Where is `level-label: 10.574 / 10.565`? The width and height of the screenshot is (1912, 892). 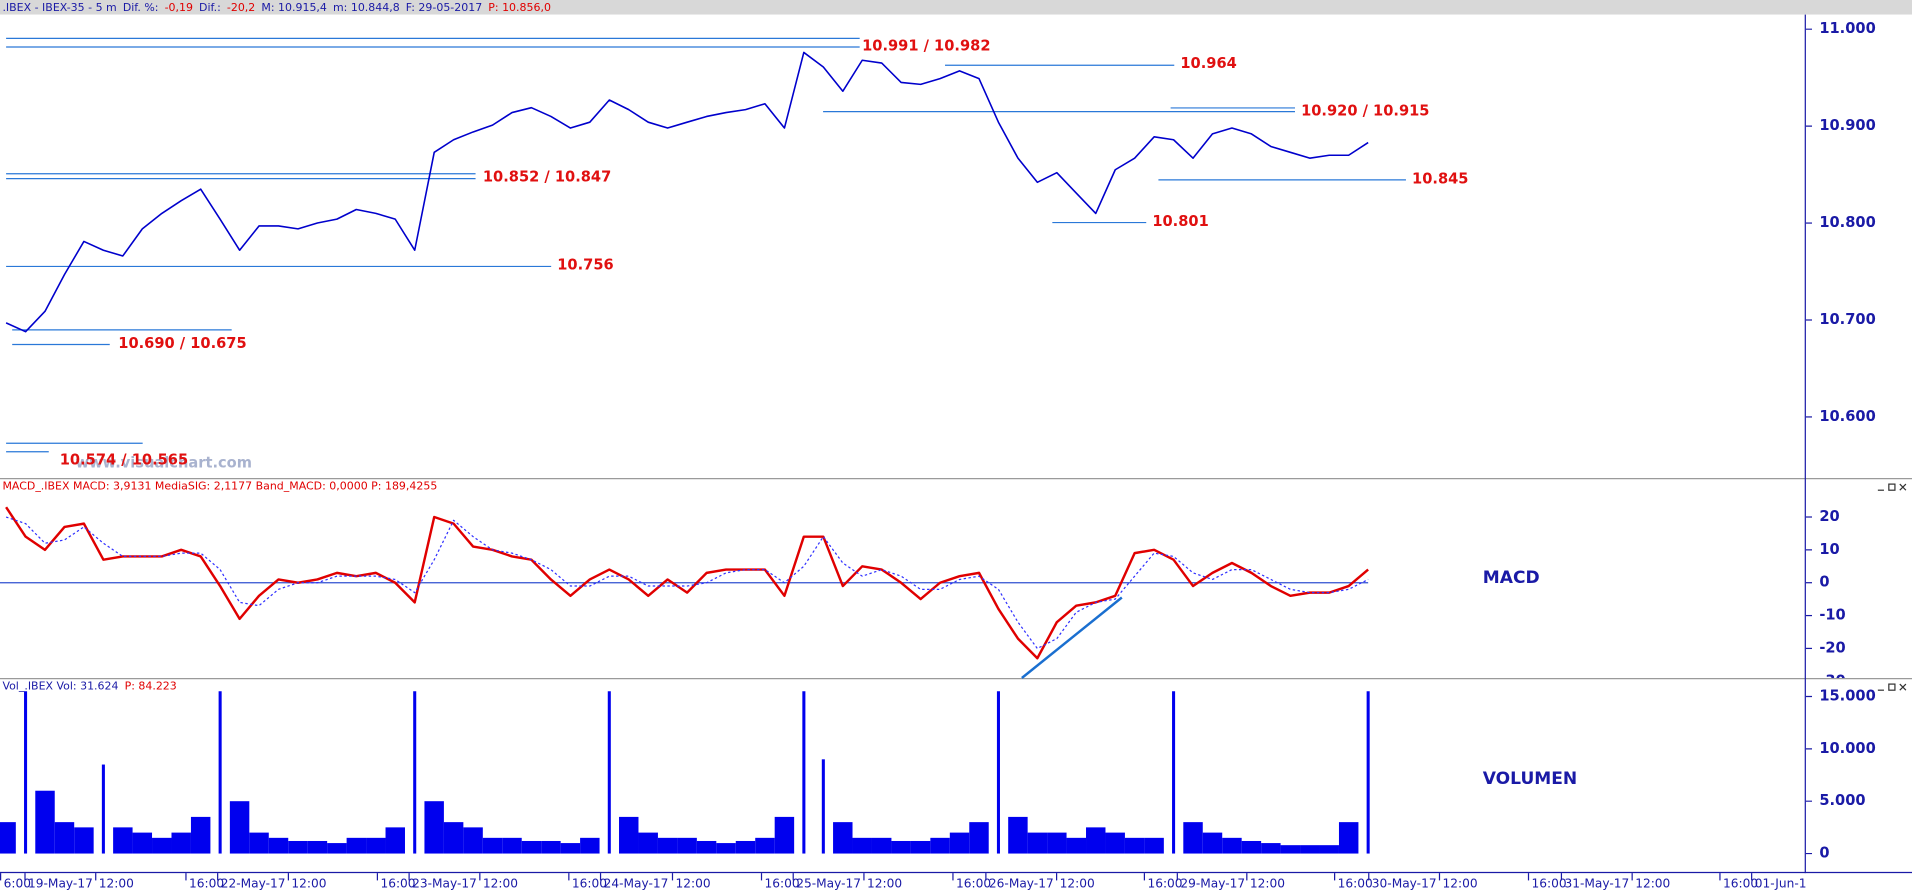 level-label: 10.574 / 10.565 is located at coordinates (124, 460).